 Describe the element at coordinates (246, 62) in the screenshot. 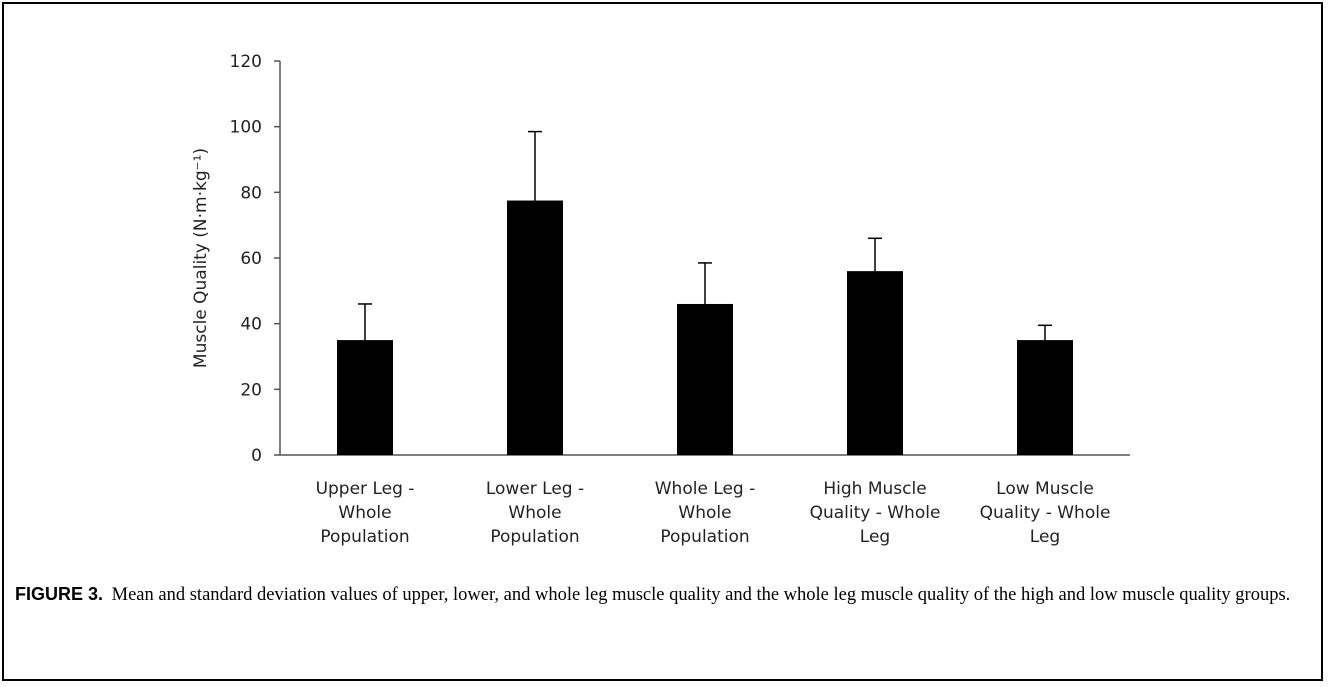

I see `y-tick-label: 120` at that location.